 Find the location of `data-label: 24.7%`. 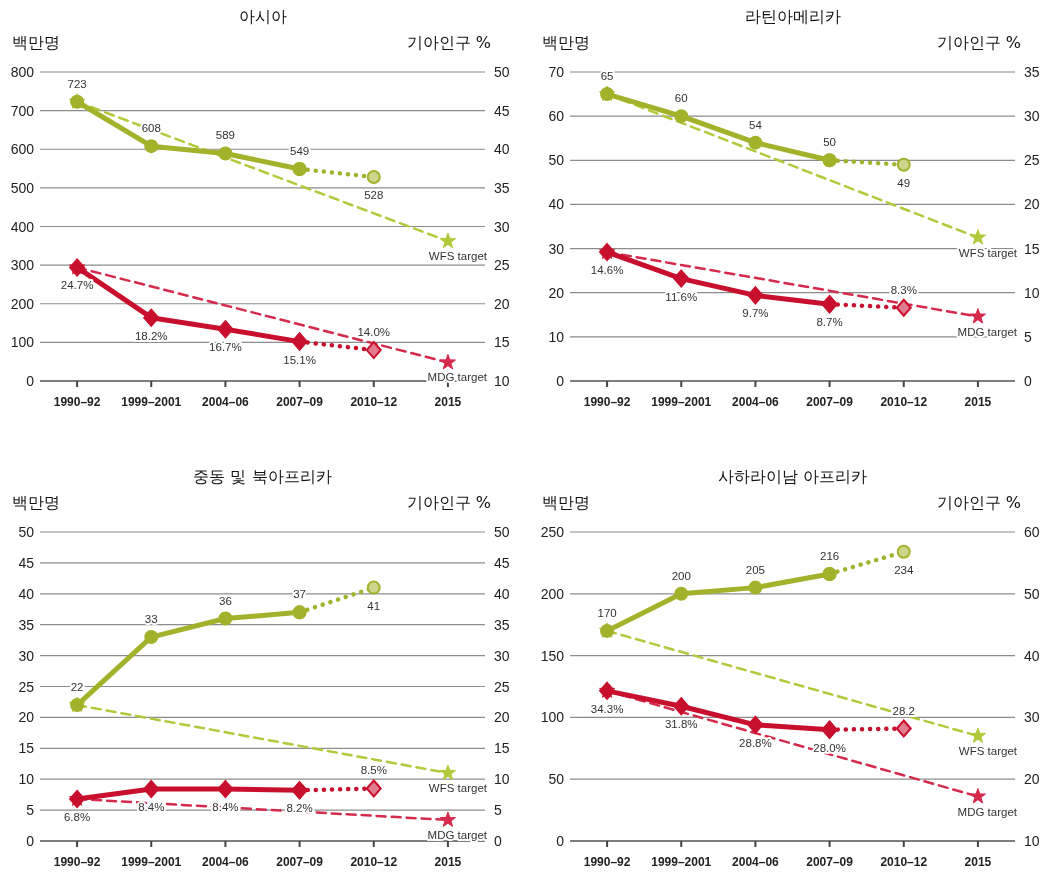

data-label: 24.7% is located at coordinates (77, 285).